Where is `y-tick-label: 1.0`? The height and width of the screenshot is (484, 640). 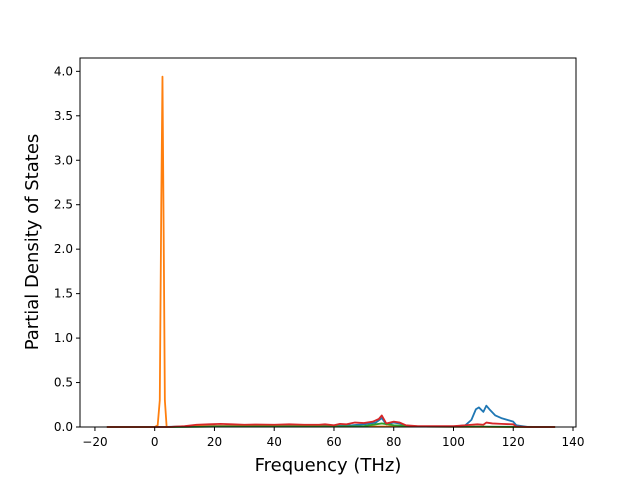 y-tick-label: 1.0 is located at coordinates (63, 338).